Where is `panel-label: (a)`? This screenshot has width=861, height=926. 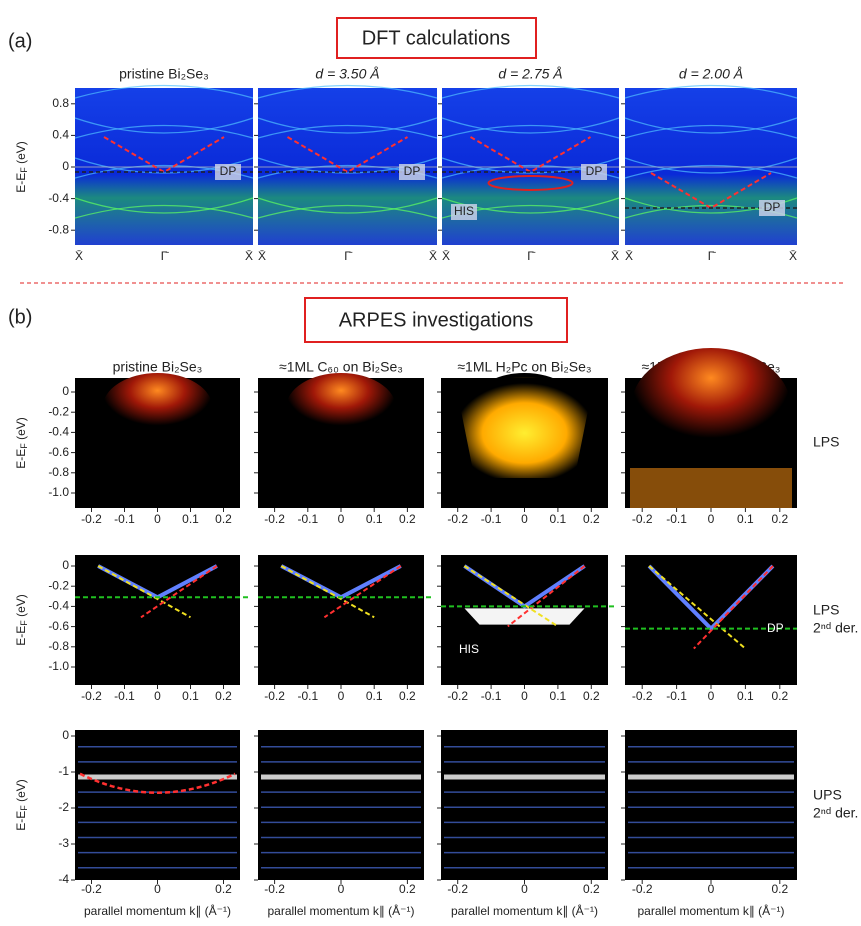 panel-label: (a) is located at coordinates (20, 41).